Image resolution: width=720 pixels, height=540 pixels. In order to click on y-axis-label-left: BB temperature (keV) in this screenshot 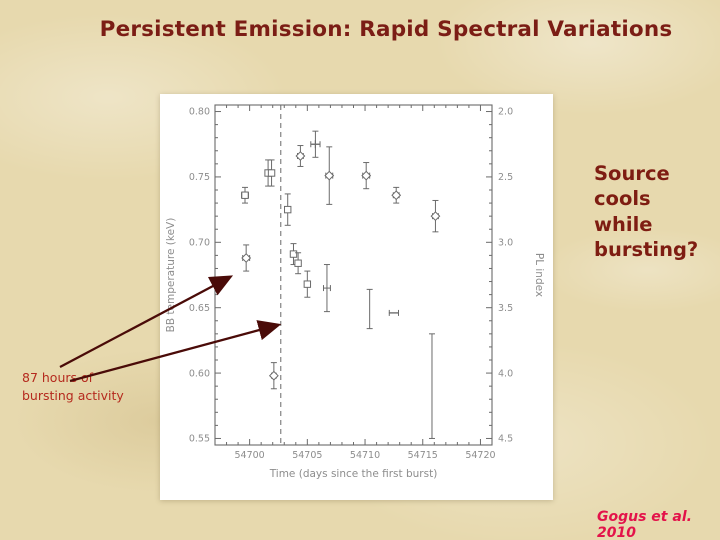, I will do `click(171, 275)`.